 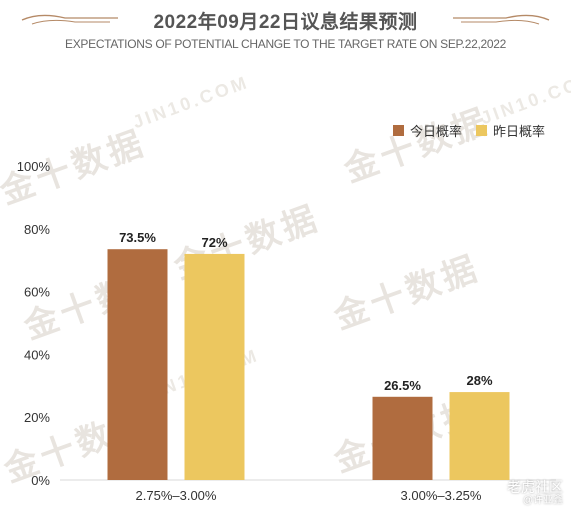 I want to click on data-label: 73.5%, so click(x=137, y=237).